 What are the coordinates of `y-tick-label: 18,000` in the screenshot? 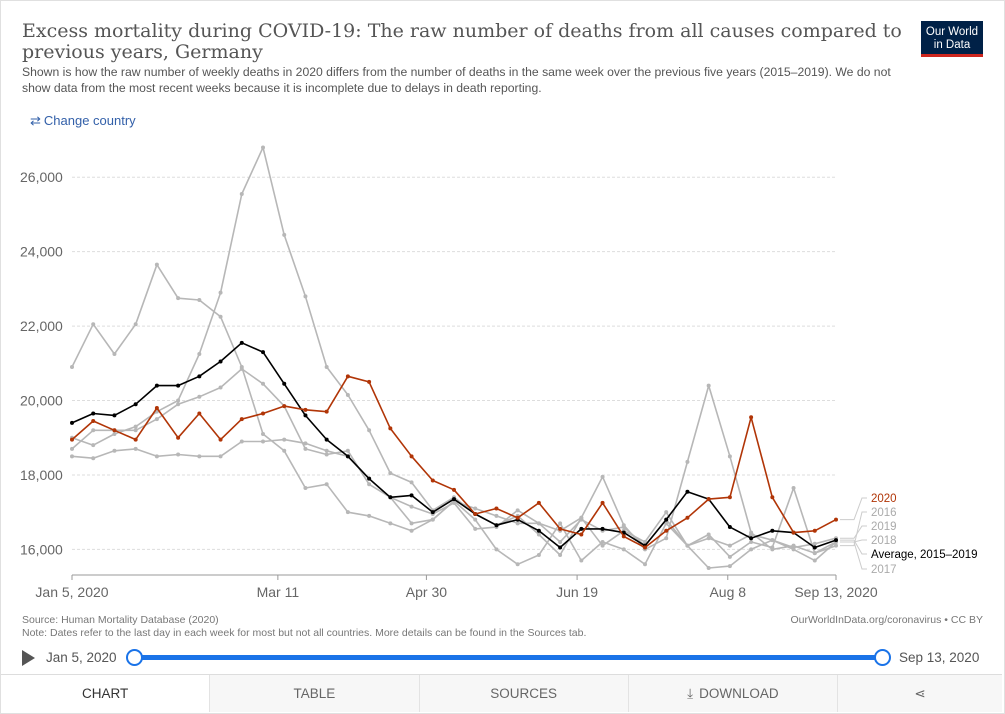 It's located at (41, 475).